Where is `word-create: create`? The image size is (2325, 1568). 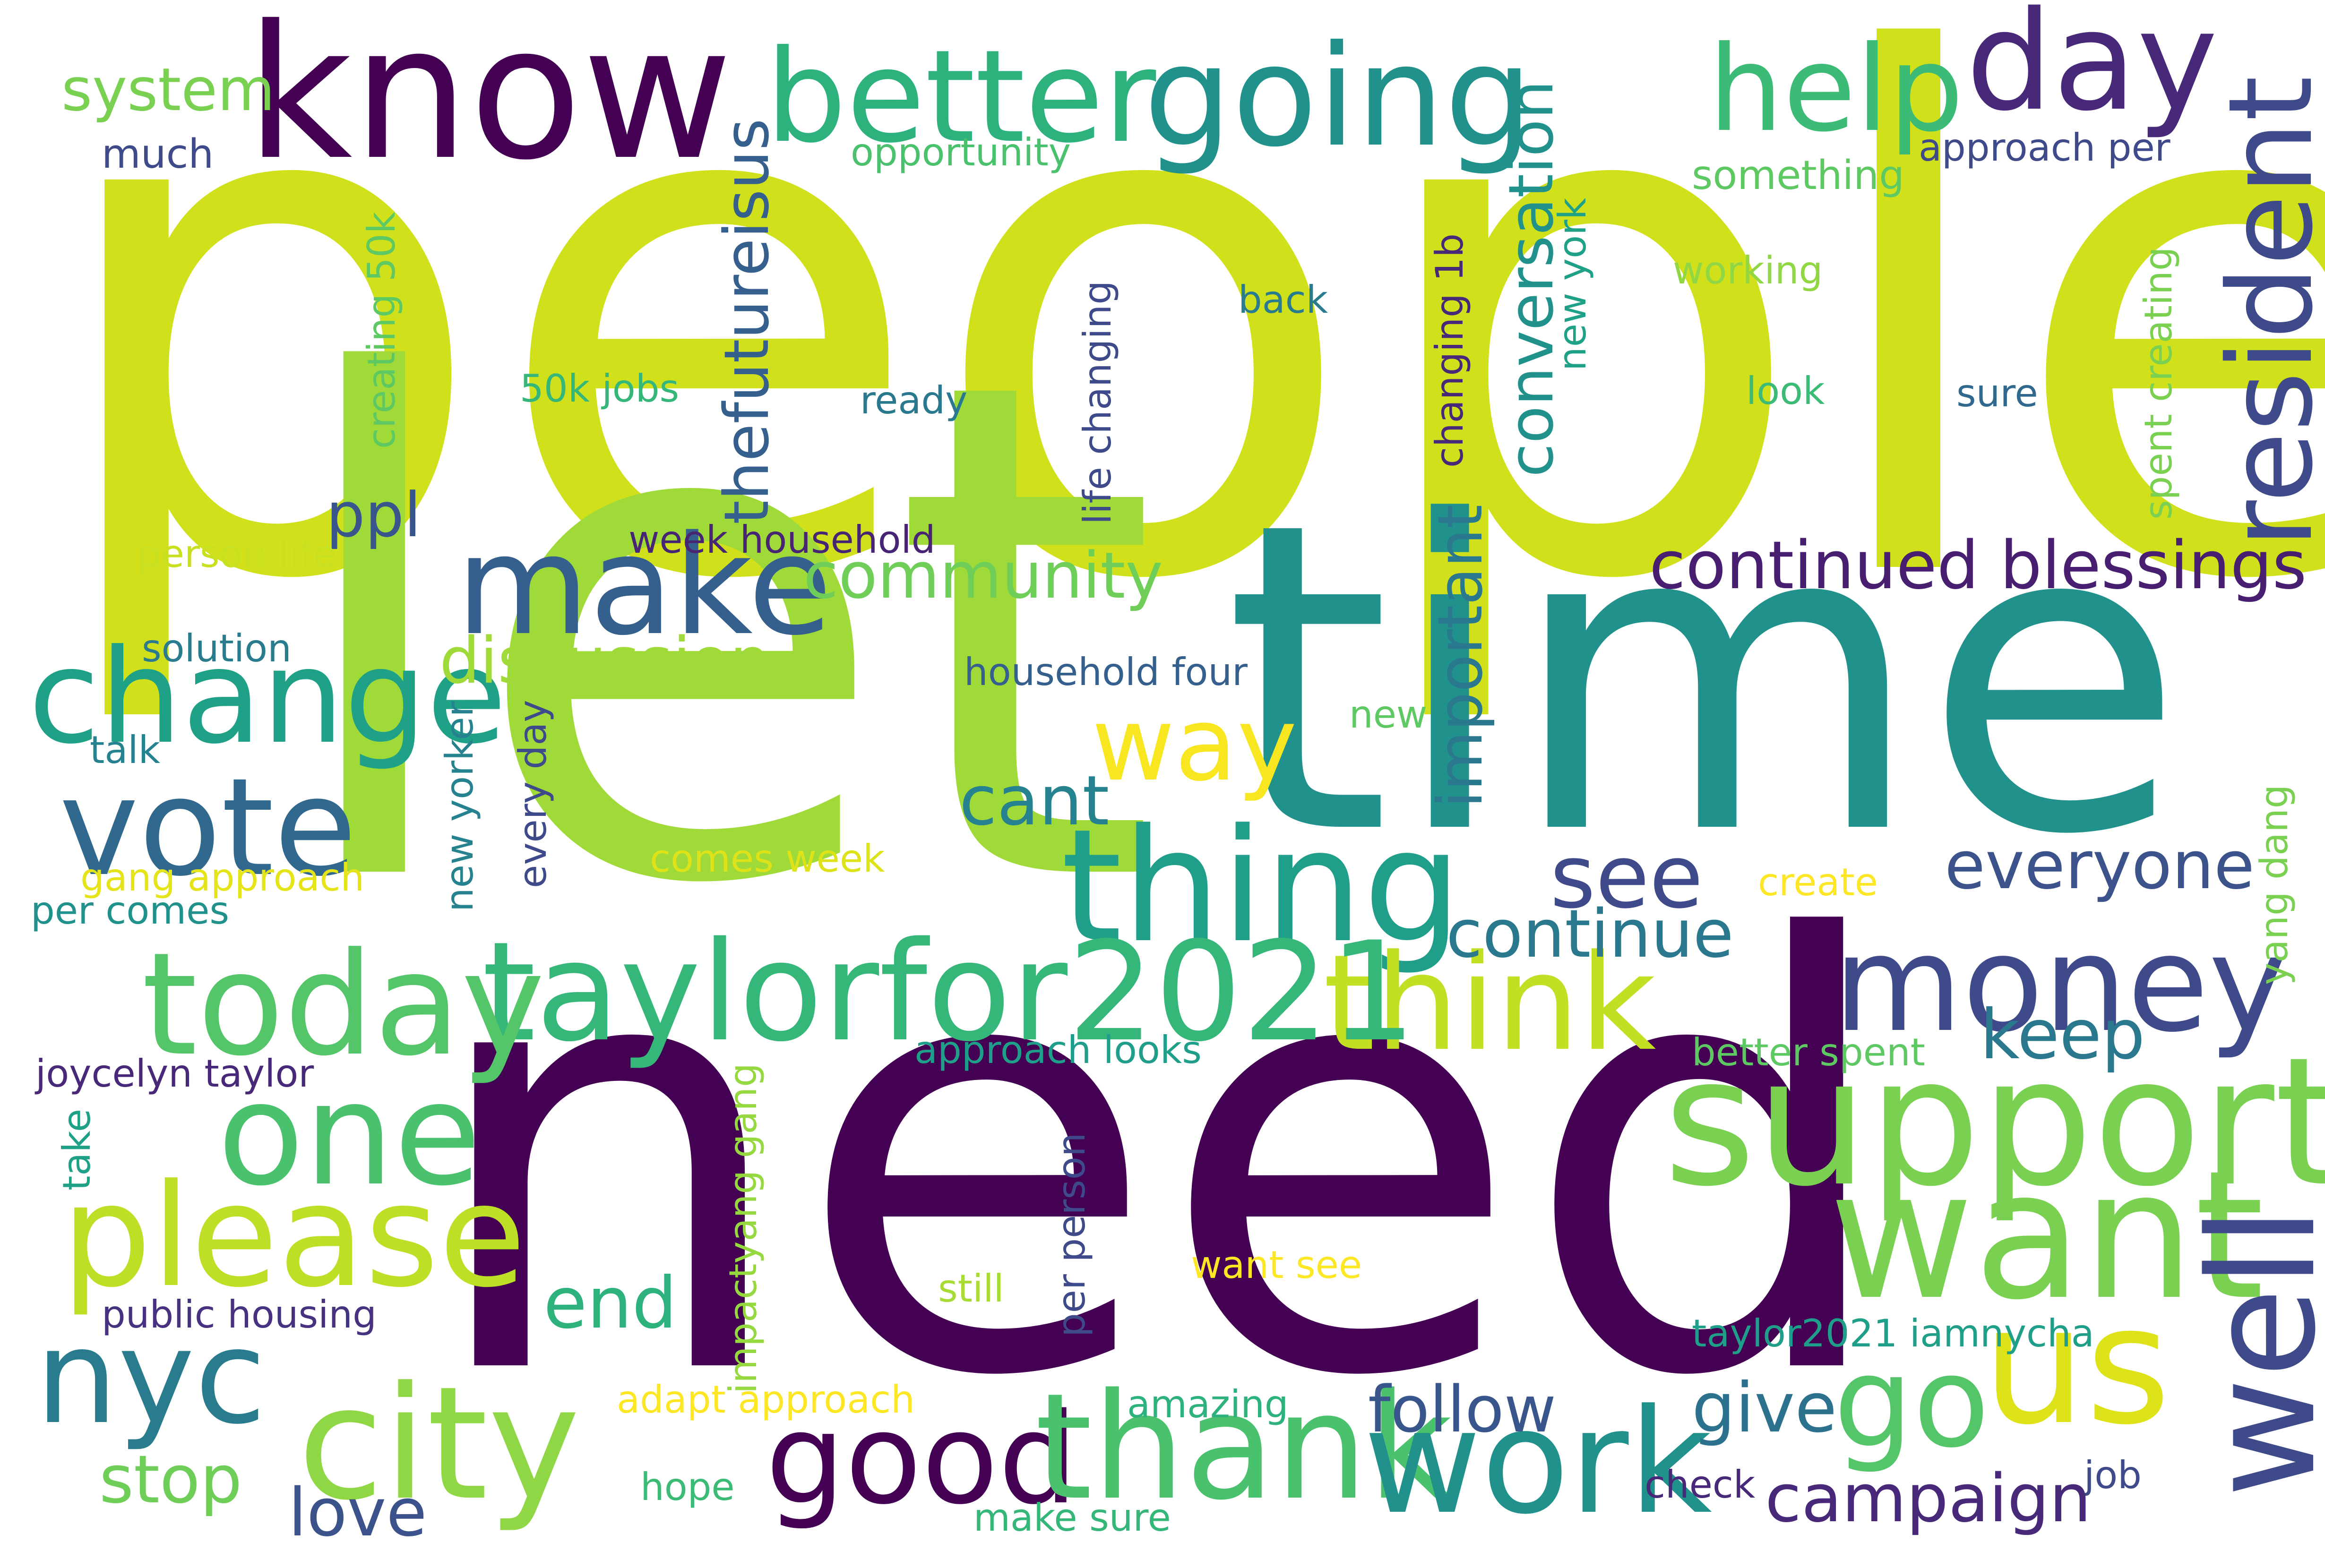 word-create: create is located at coordinates (1818, 882).